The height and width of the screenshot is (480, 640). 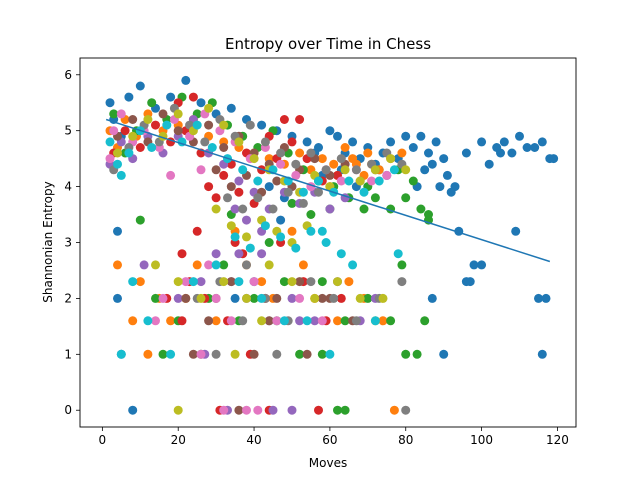 I want to click on y-tick-label: 4, so click(x=68, y=187).